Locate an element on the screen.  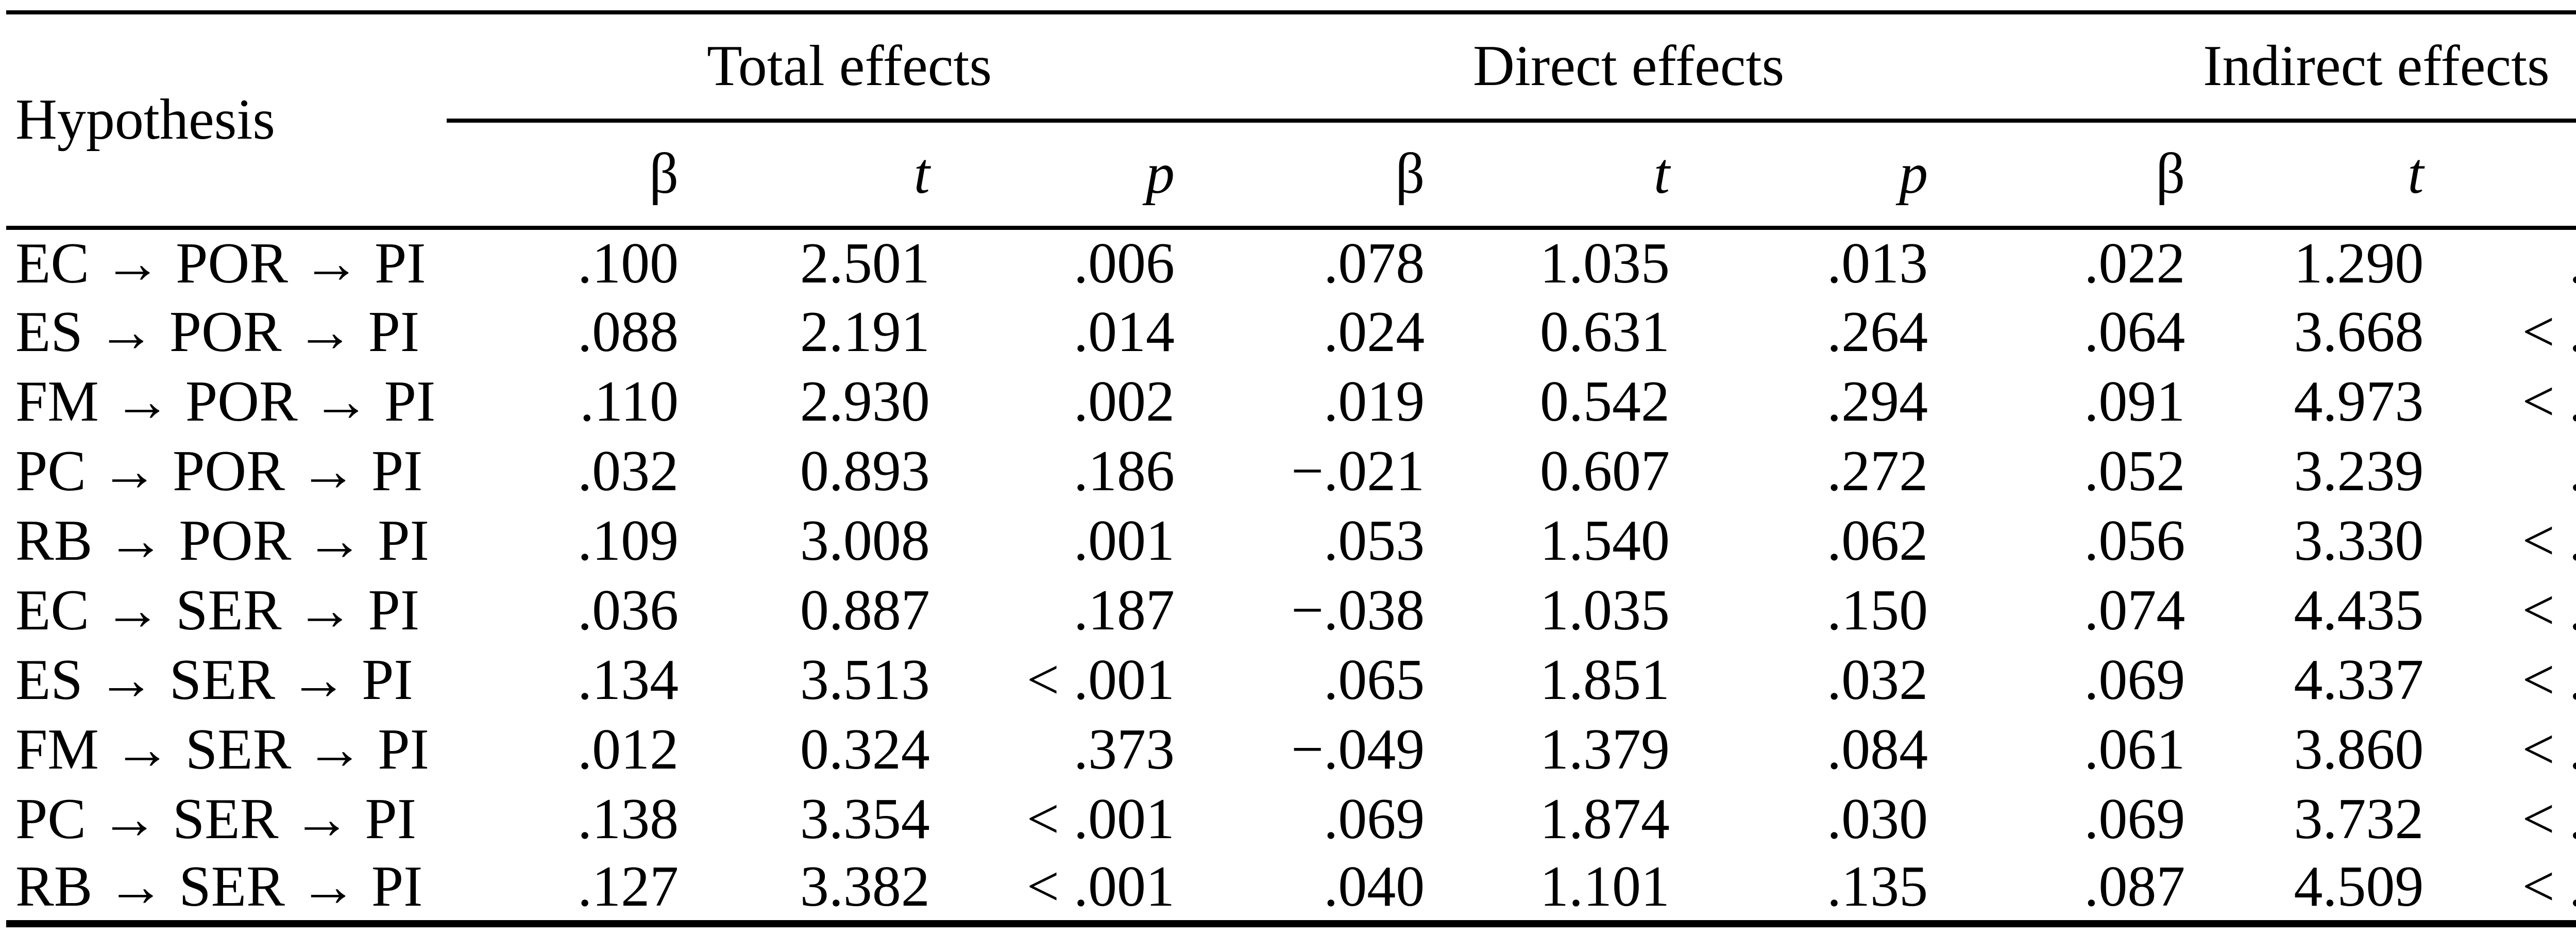
value-cell: .024 is located at coordinates (1375, 331).